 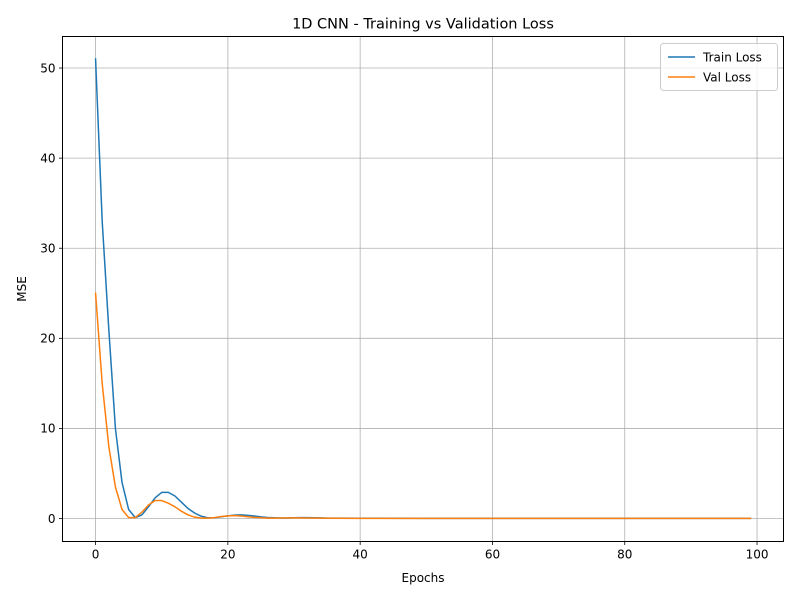 What do you see at coordinates (47, 158) in the screenshot?
I see `y-tick-label: 40` at bounding box center [47, 158].